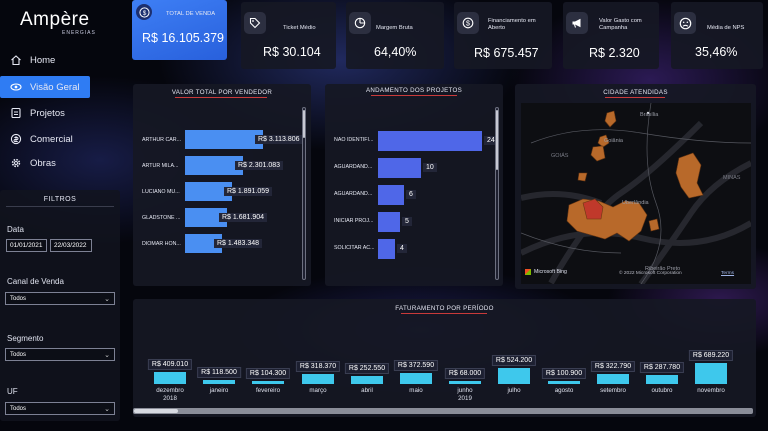 The image size is (768, 431). What do you see at coordinates (662, 367) in the screenshot?
I see `billing-value-label: R$ 287.780` at bounding box center [662, 367].